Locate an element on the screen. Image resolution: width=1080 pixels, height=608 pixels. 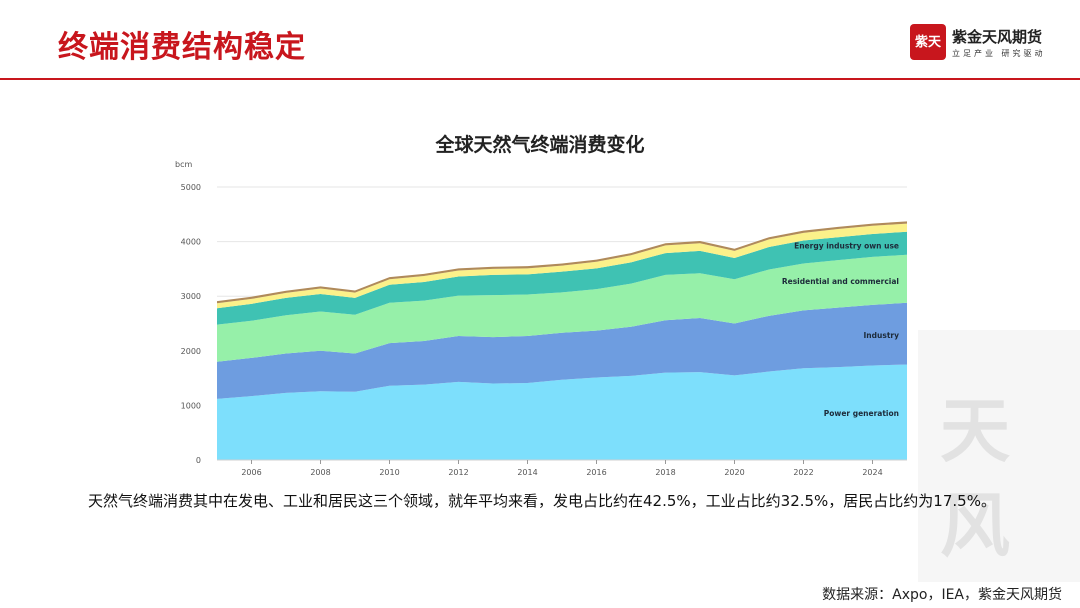
x-tick-label: 2020 is located at coordinates (734, 471).